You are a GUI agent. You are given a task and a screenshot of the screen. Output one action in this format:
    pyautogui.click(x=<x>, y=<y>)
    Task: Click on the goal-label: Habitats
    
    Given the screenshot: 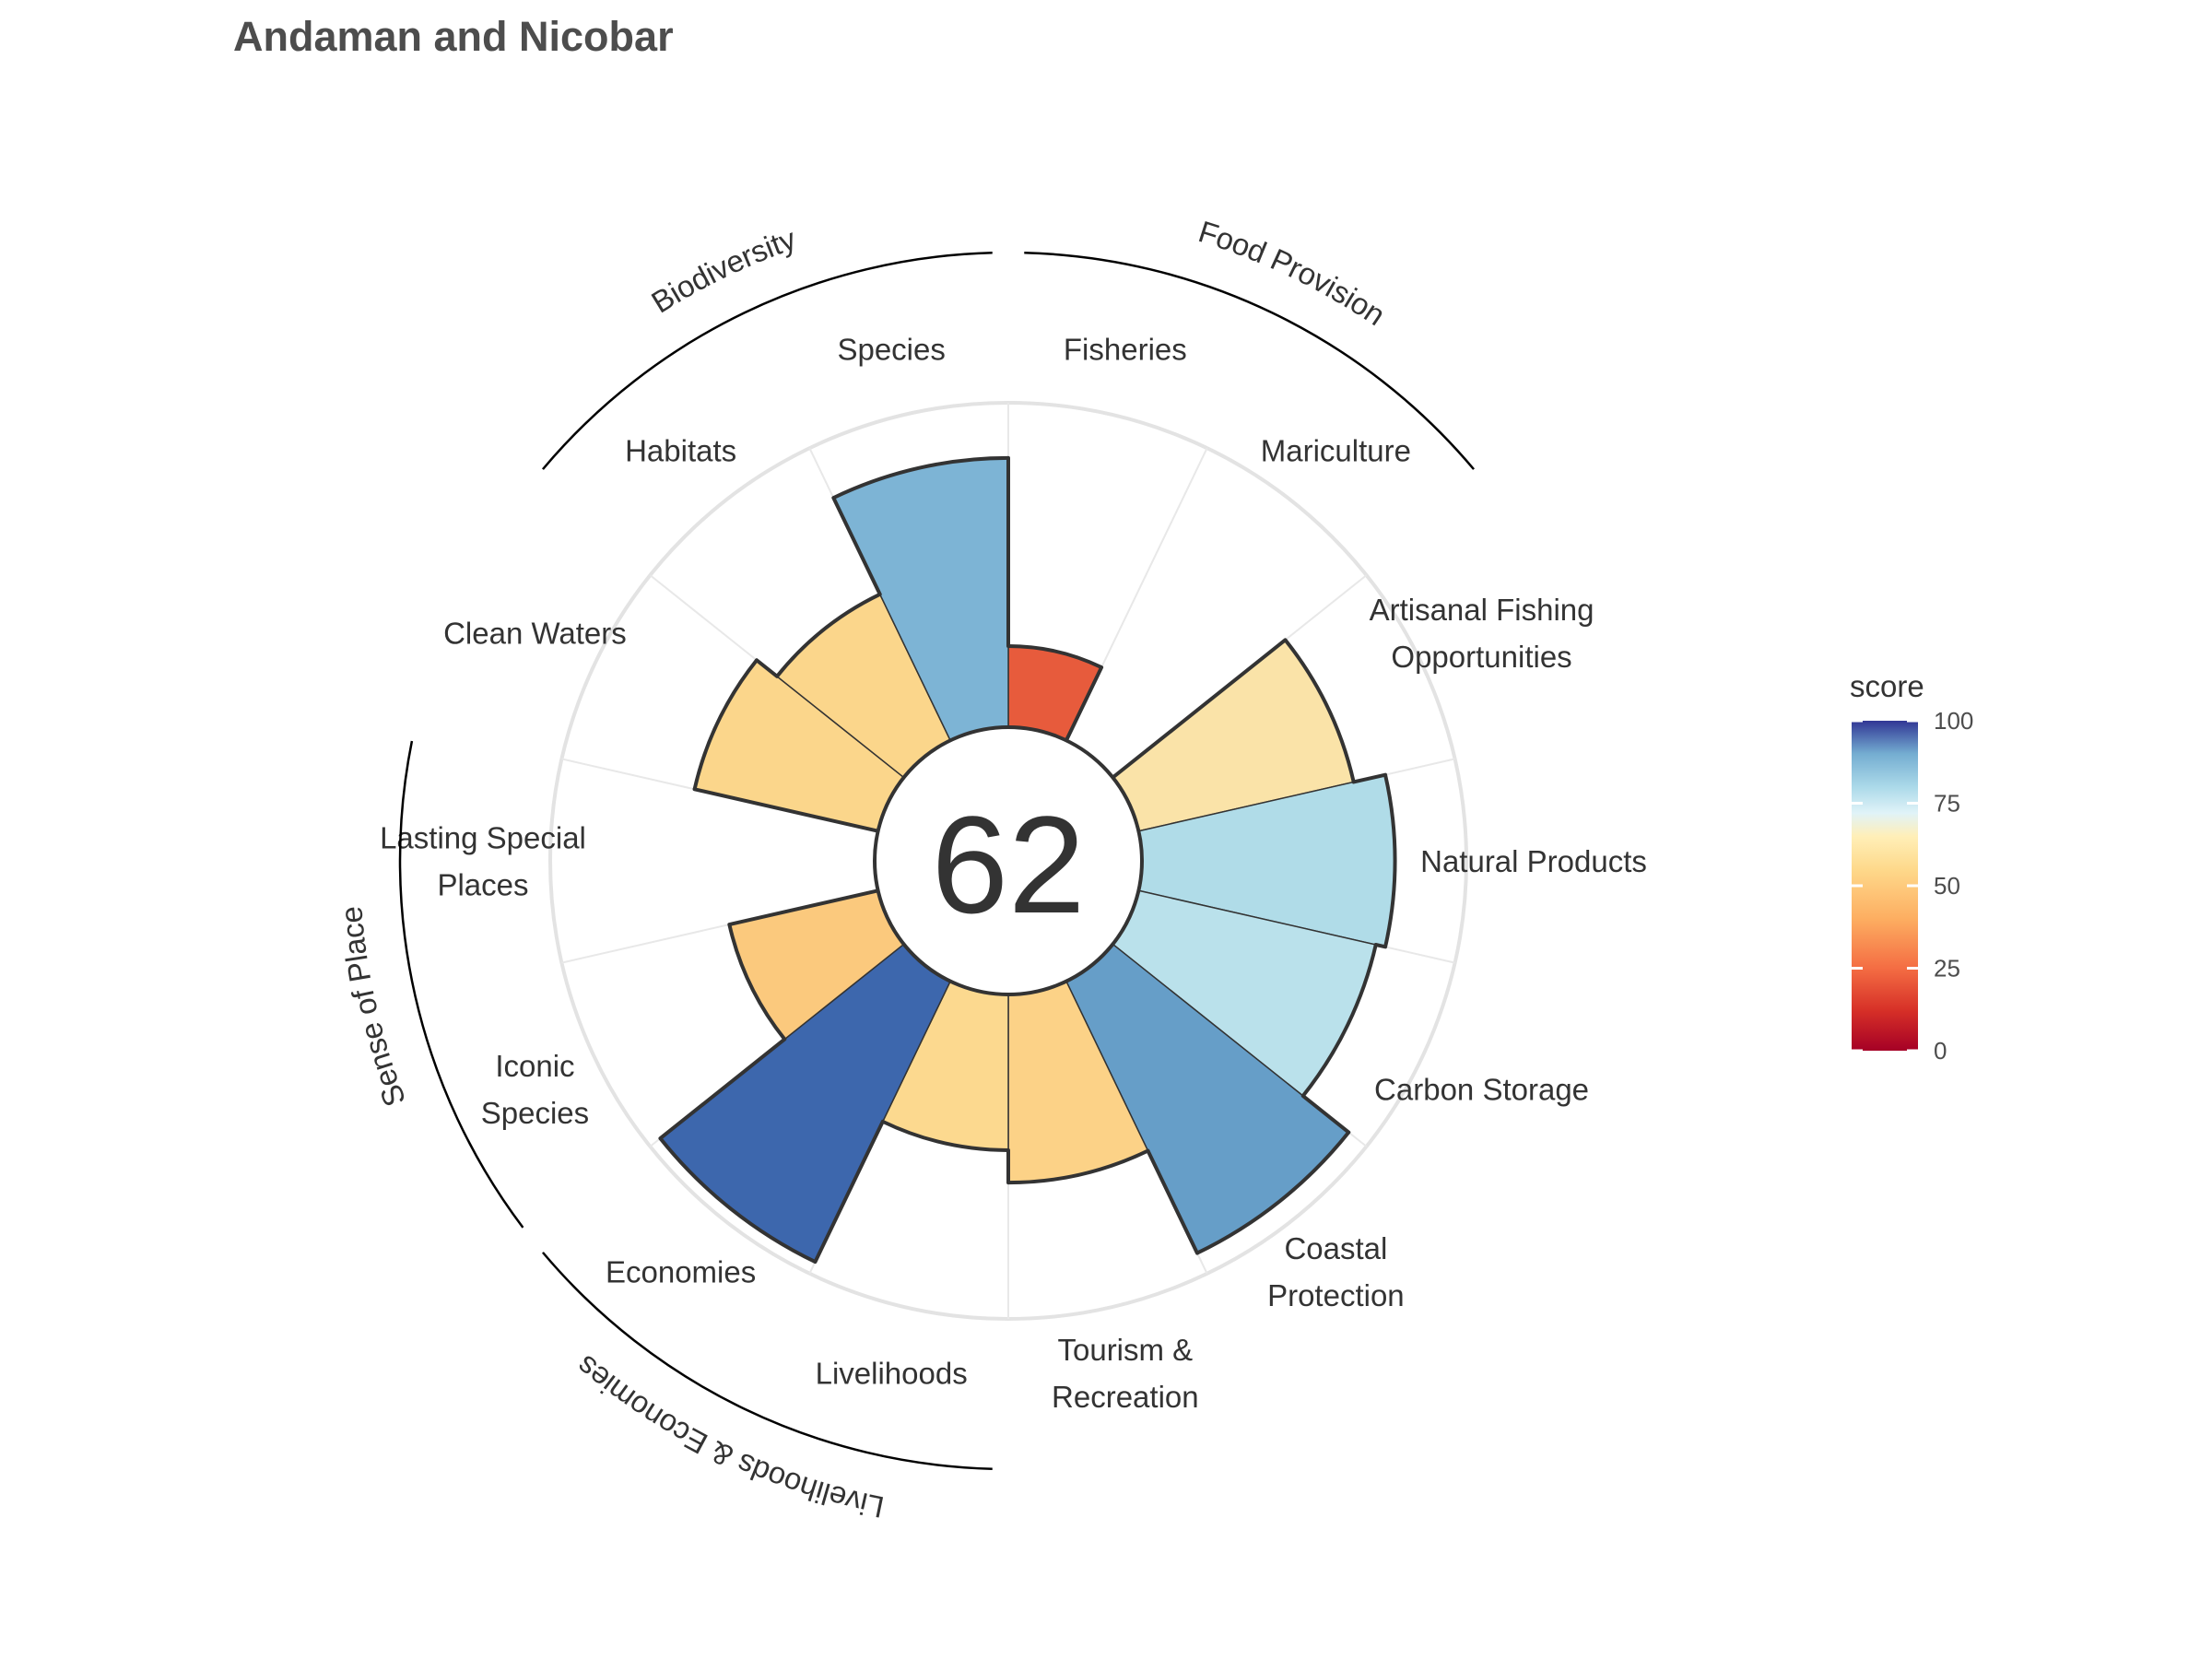 What is the action you would take?
    pyautogui.click(x=680, y=450)
    